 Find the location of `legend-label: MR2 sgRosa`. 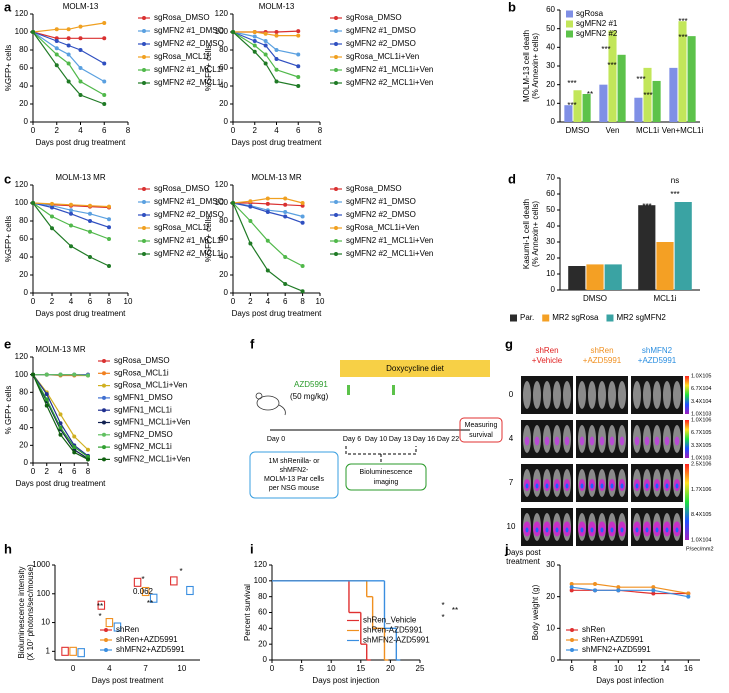

legend-label: MR2 sgRosa is located at coordinates (575, 317).